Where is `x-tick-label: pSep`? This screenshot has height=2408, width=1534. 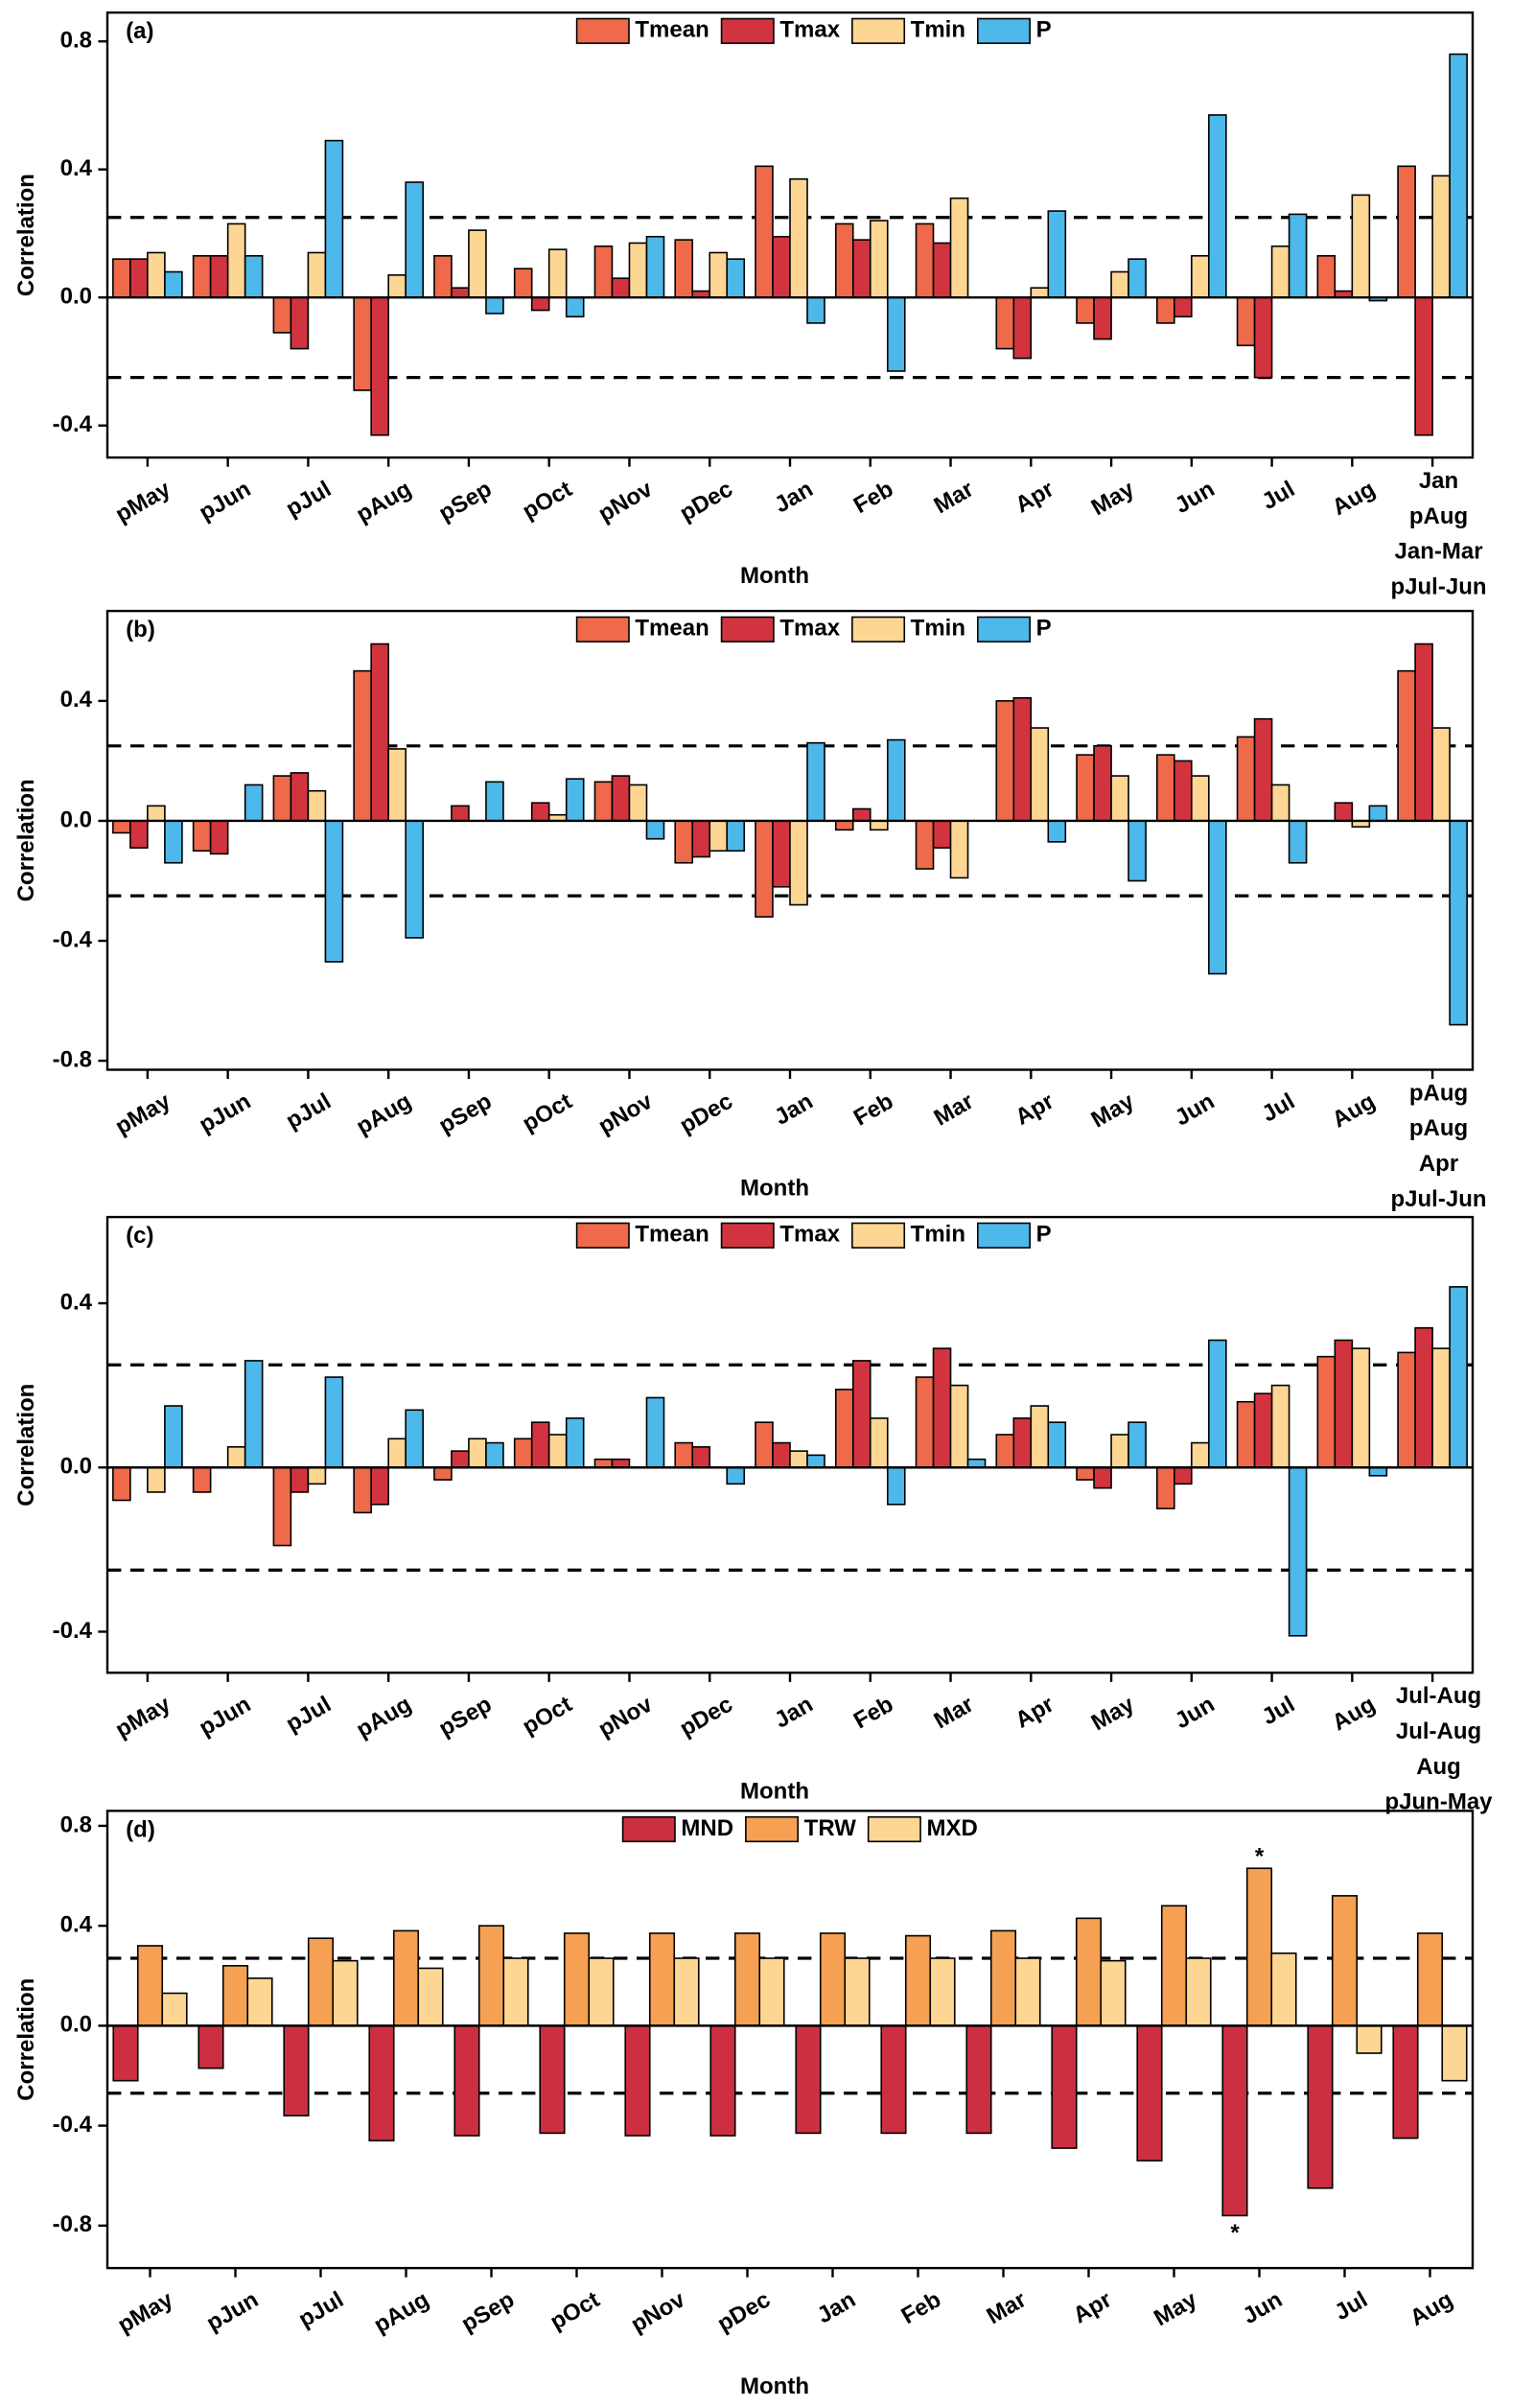 x-tick-label: pSep is located at coordinates (465, 501).